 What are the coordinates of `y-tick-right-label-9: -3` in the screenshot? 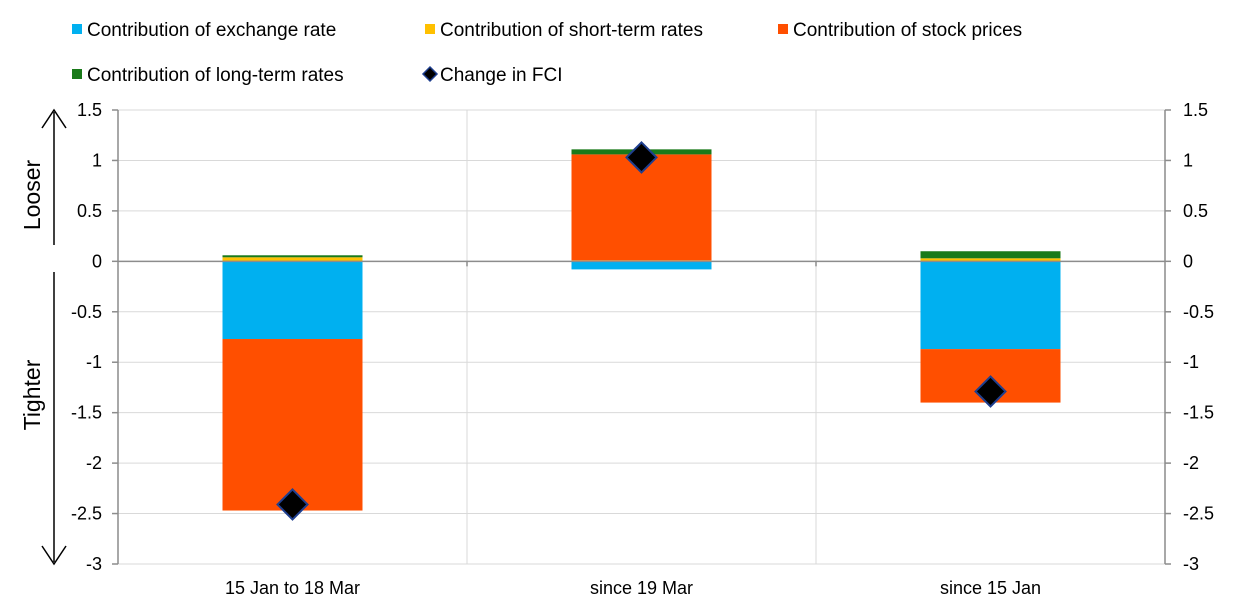 It's located at (1191, 564).